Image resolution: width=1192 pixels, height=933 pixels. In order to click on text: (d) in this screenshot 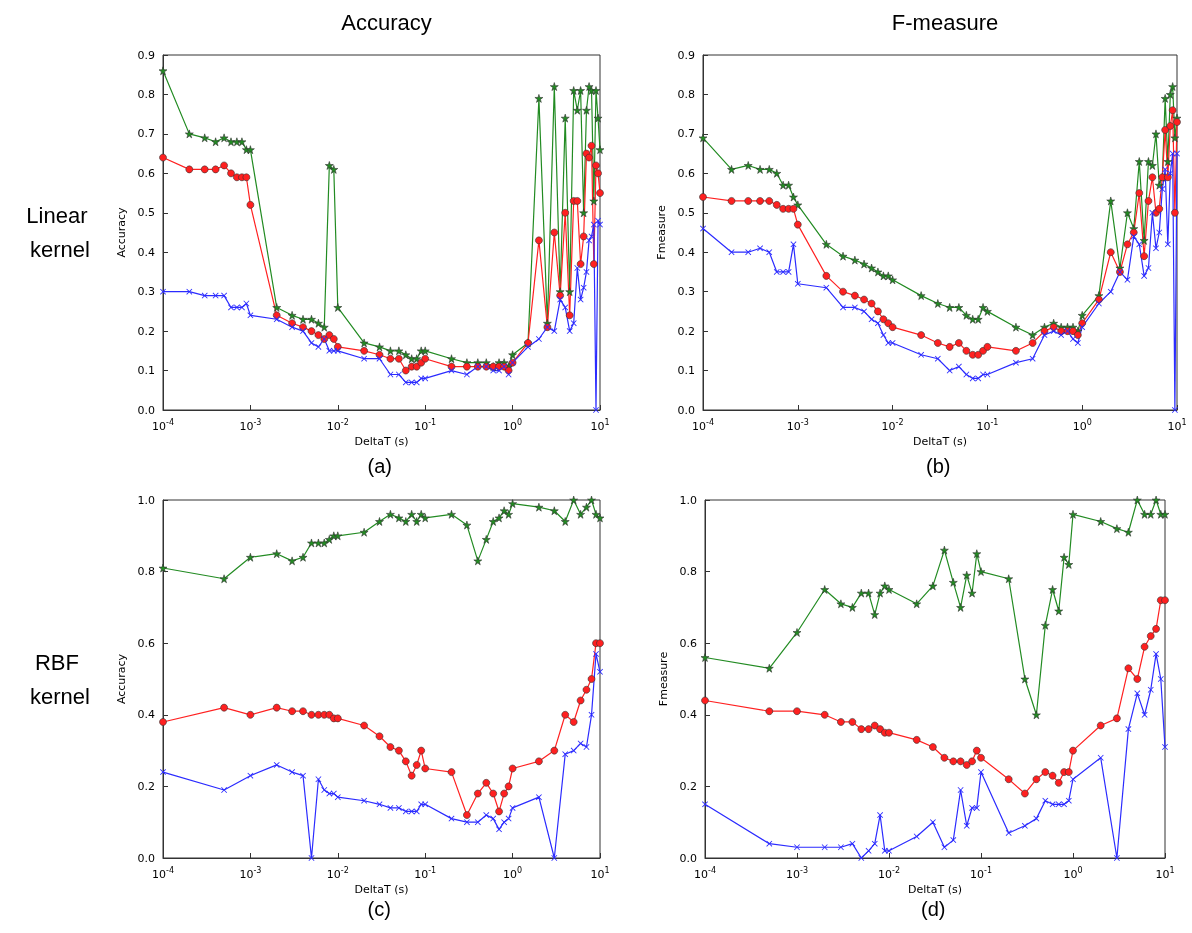, I will do `click(933, 909)`.